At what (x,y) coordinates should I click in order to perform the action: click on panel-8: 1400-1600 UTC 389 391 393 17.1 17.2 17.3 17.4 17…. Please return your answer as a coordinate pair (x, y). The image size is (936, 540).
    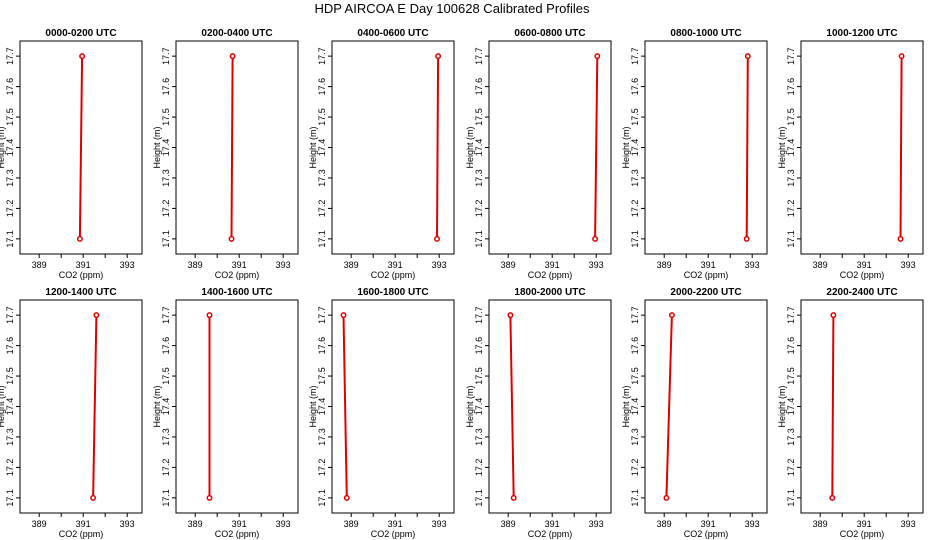
    Looking at the image, I should click on (225, 413).